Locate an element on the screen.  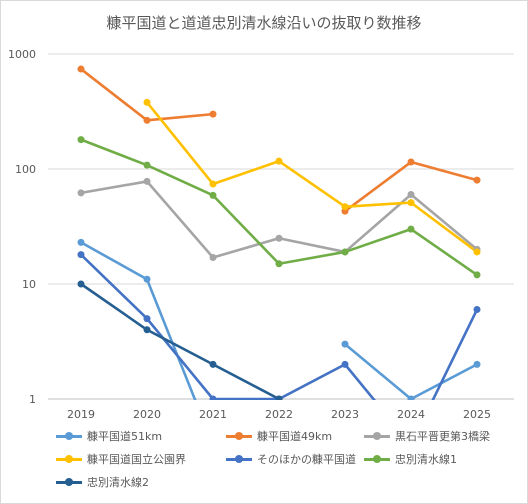
x-tick-label: 2023 is located at coordinates (345, 414).